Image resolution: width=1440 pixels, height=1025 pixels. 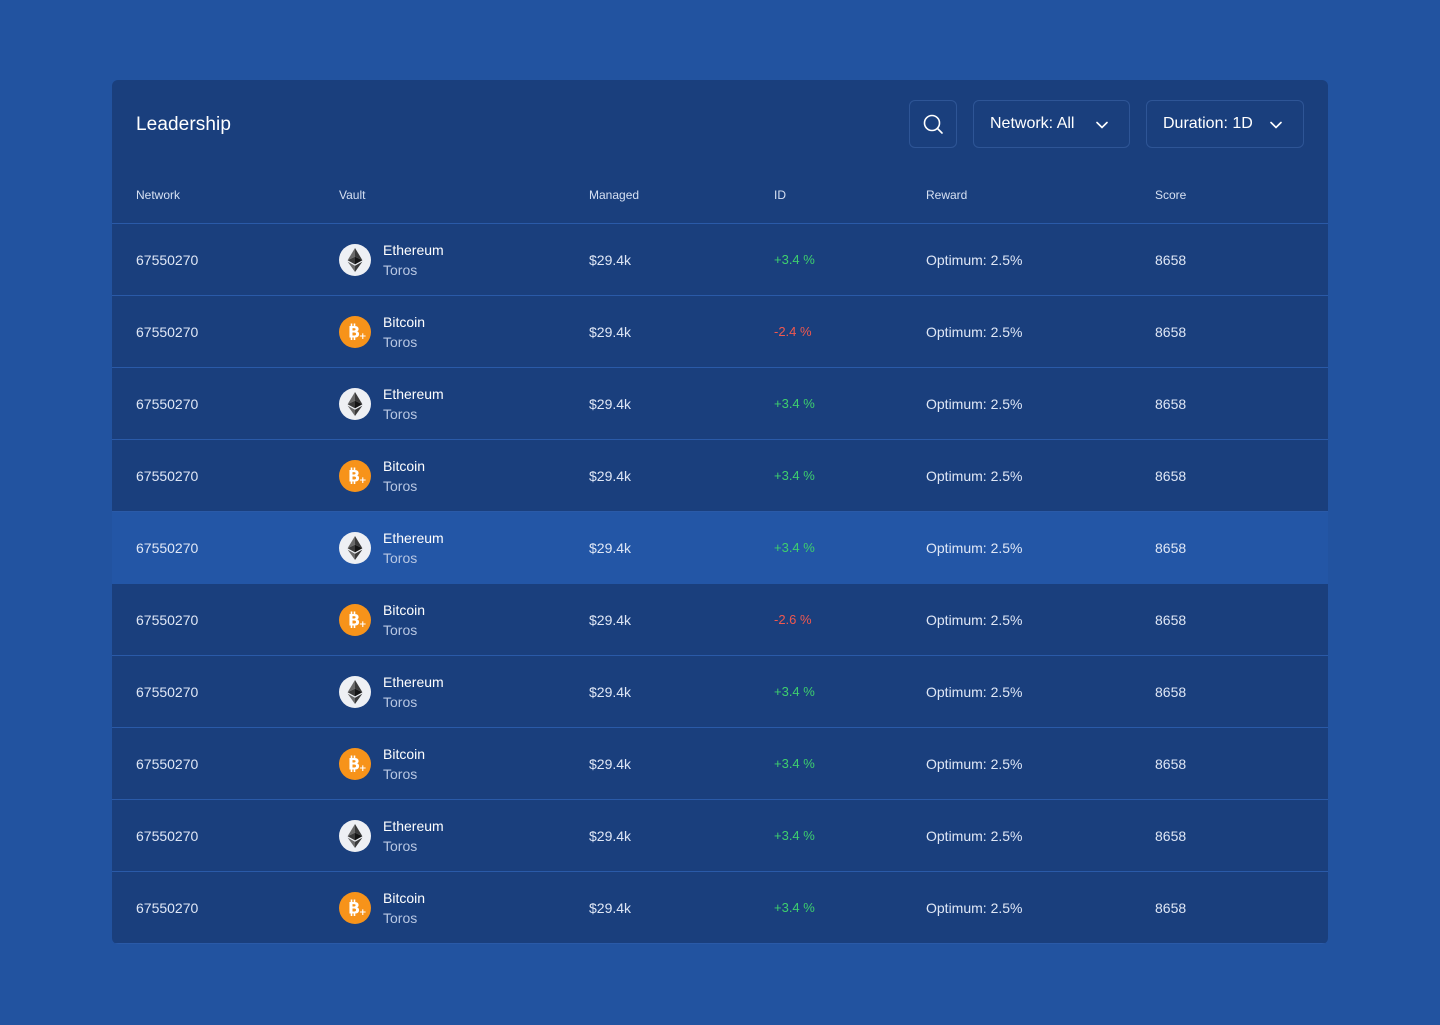 I want to click on change-value: -2.6 %, so click(x=793, y=619).